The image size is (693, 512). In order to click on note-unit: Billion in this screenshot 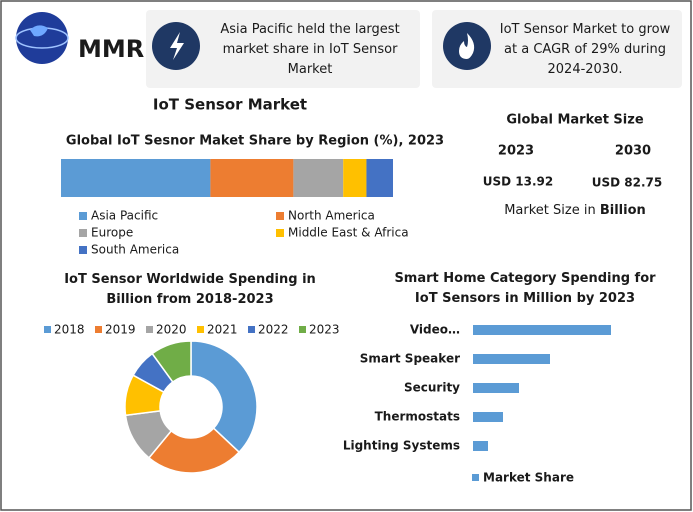, I will do `click(623, 210)`.